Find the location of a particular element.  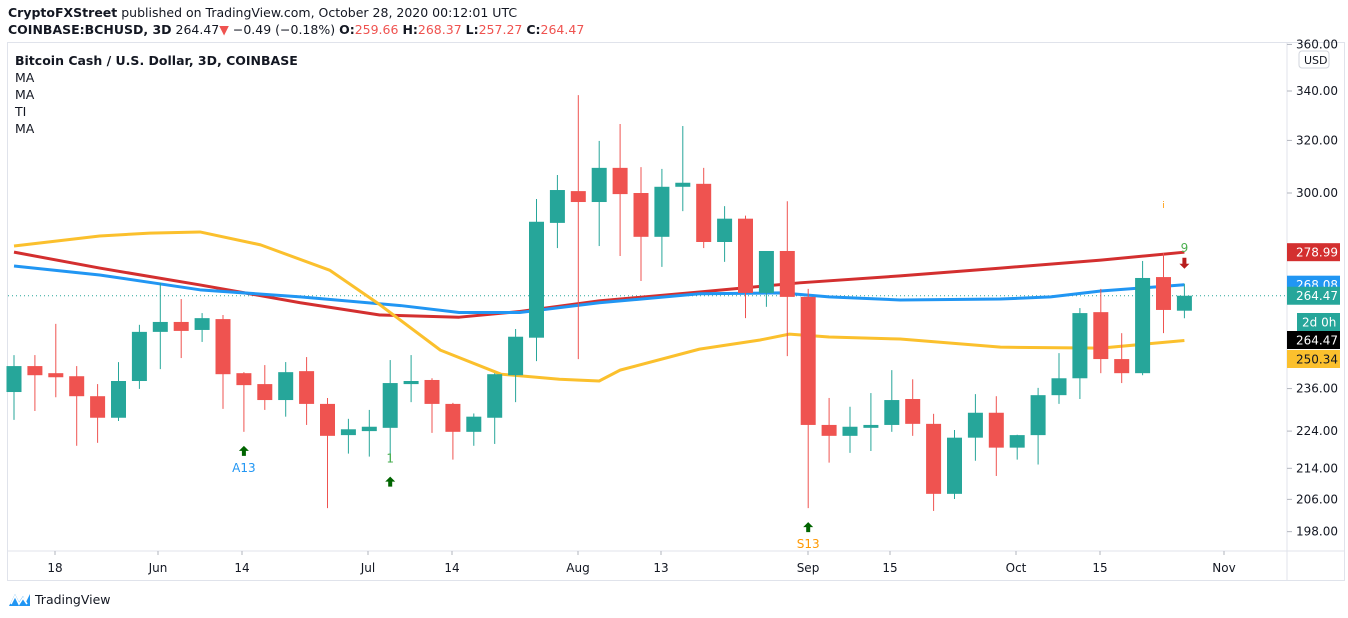

currency-label: USD is located at coordinates (1316, 60).